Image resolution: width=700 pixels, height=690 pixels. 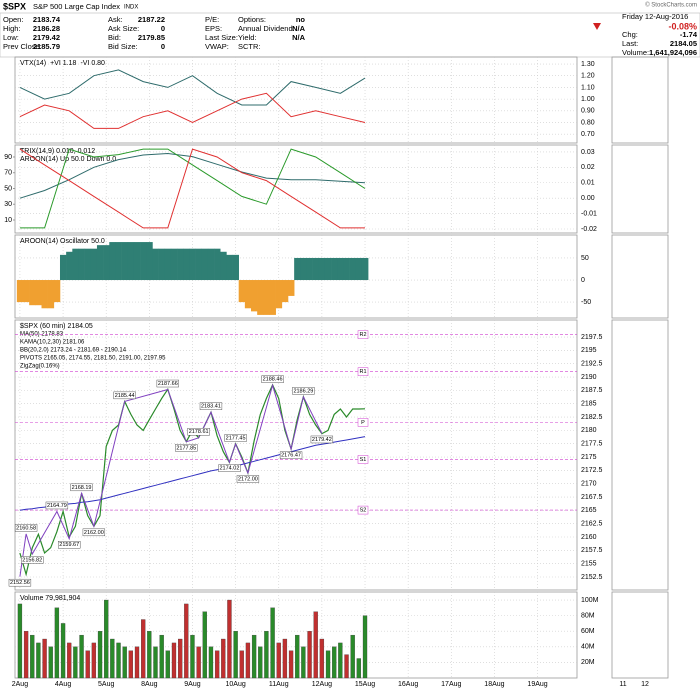 What do you see at coordinates (252, 19) in the screenshot?
I see `quote-label: Options:` at bounding box center [252, 19].